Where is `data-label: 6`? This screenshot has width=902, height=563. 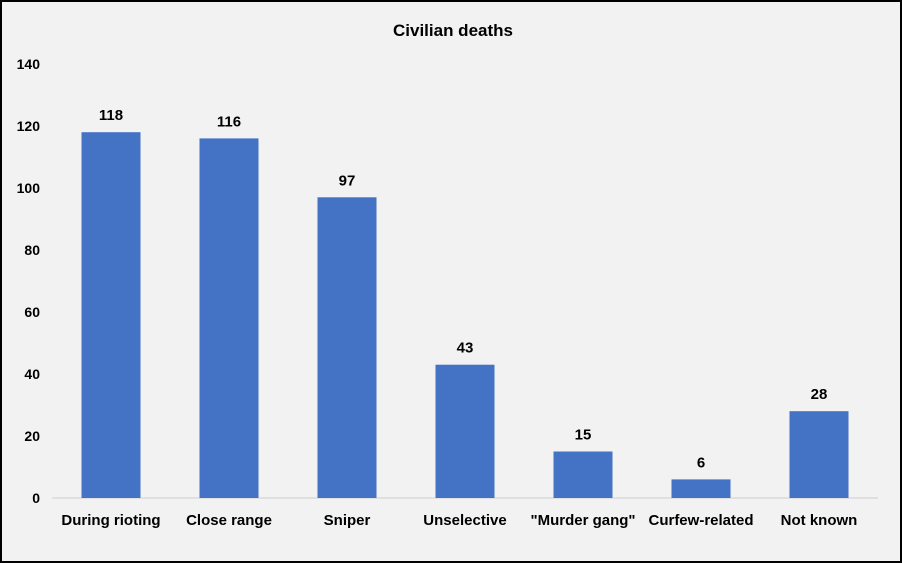
data-label: 6 is located at coordinates (701, 462).